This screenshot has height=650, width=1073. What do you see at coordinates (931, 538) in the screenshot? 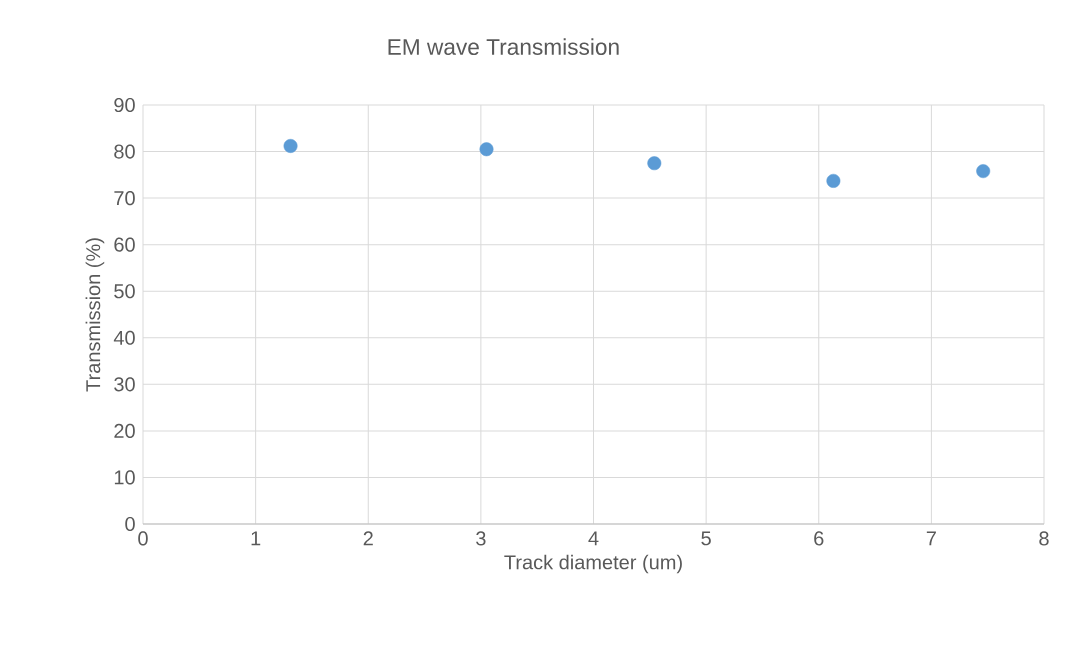
I see `x-tick-label: 7` at bounding box center [931, 538].